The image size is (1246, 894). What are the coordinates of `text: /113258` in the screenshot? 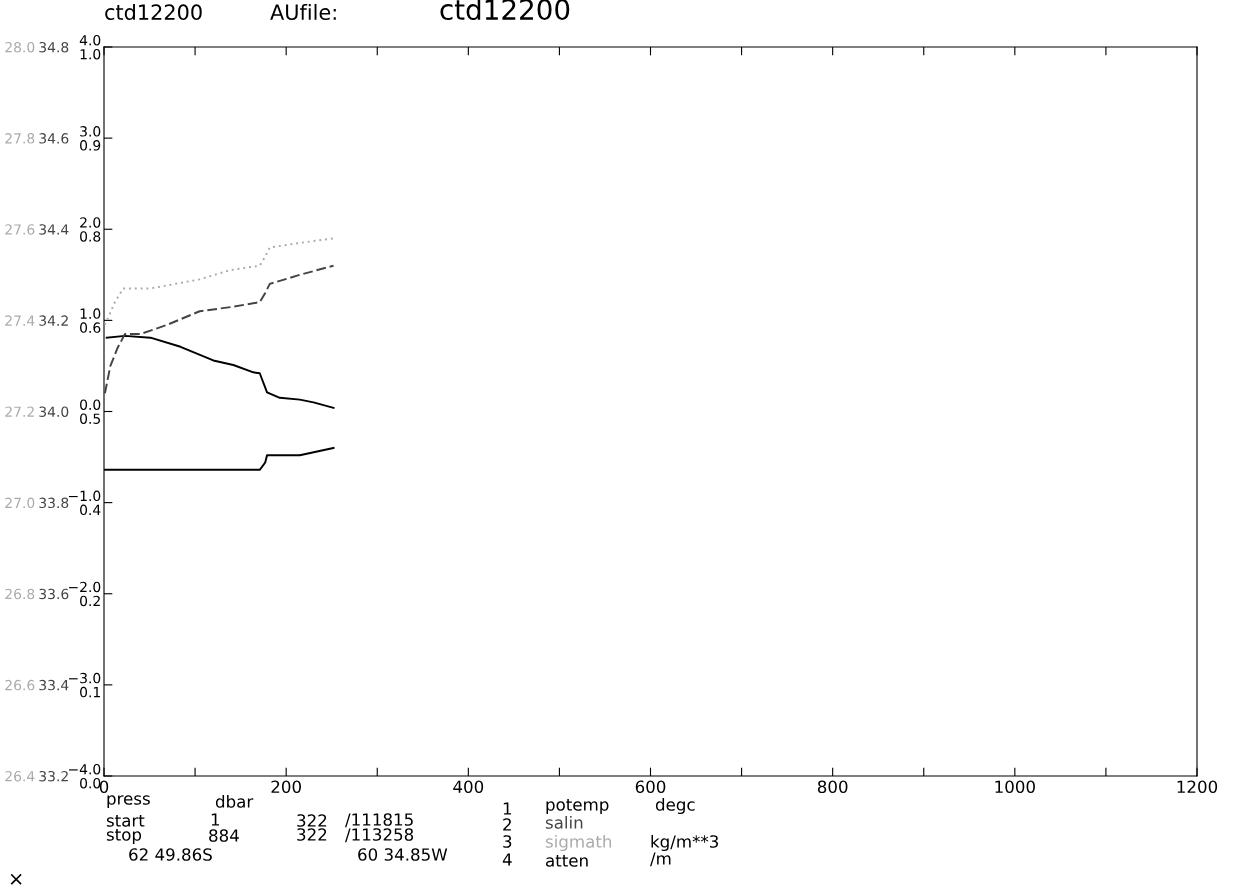 It's located at (379, 835).